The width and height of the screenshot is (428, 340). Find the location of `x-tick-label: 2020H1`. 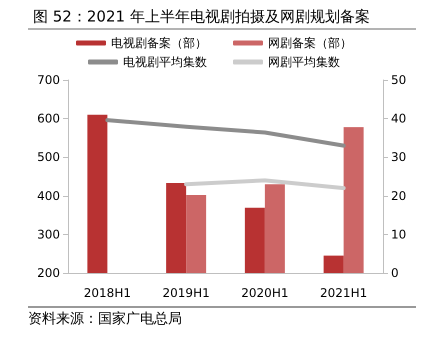

x-tick-label: 2020H1 is located at coordinates (264, 293).